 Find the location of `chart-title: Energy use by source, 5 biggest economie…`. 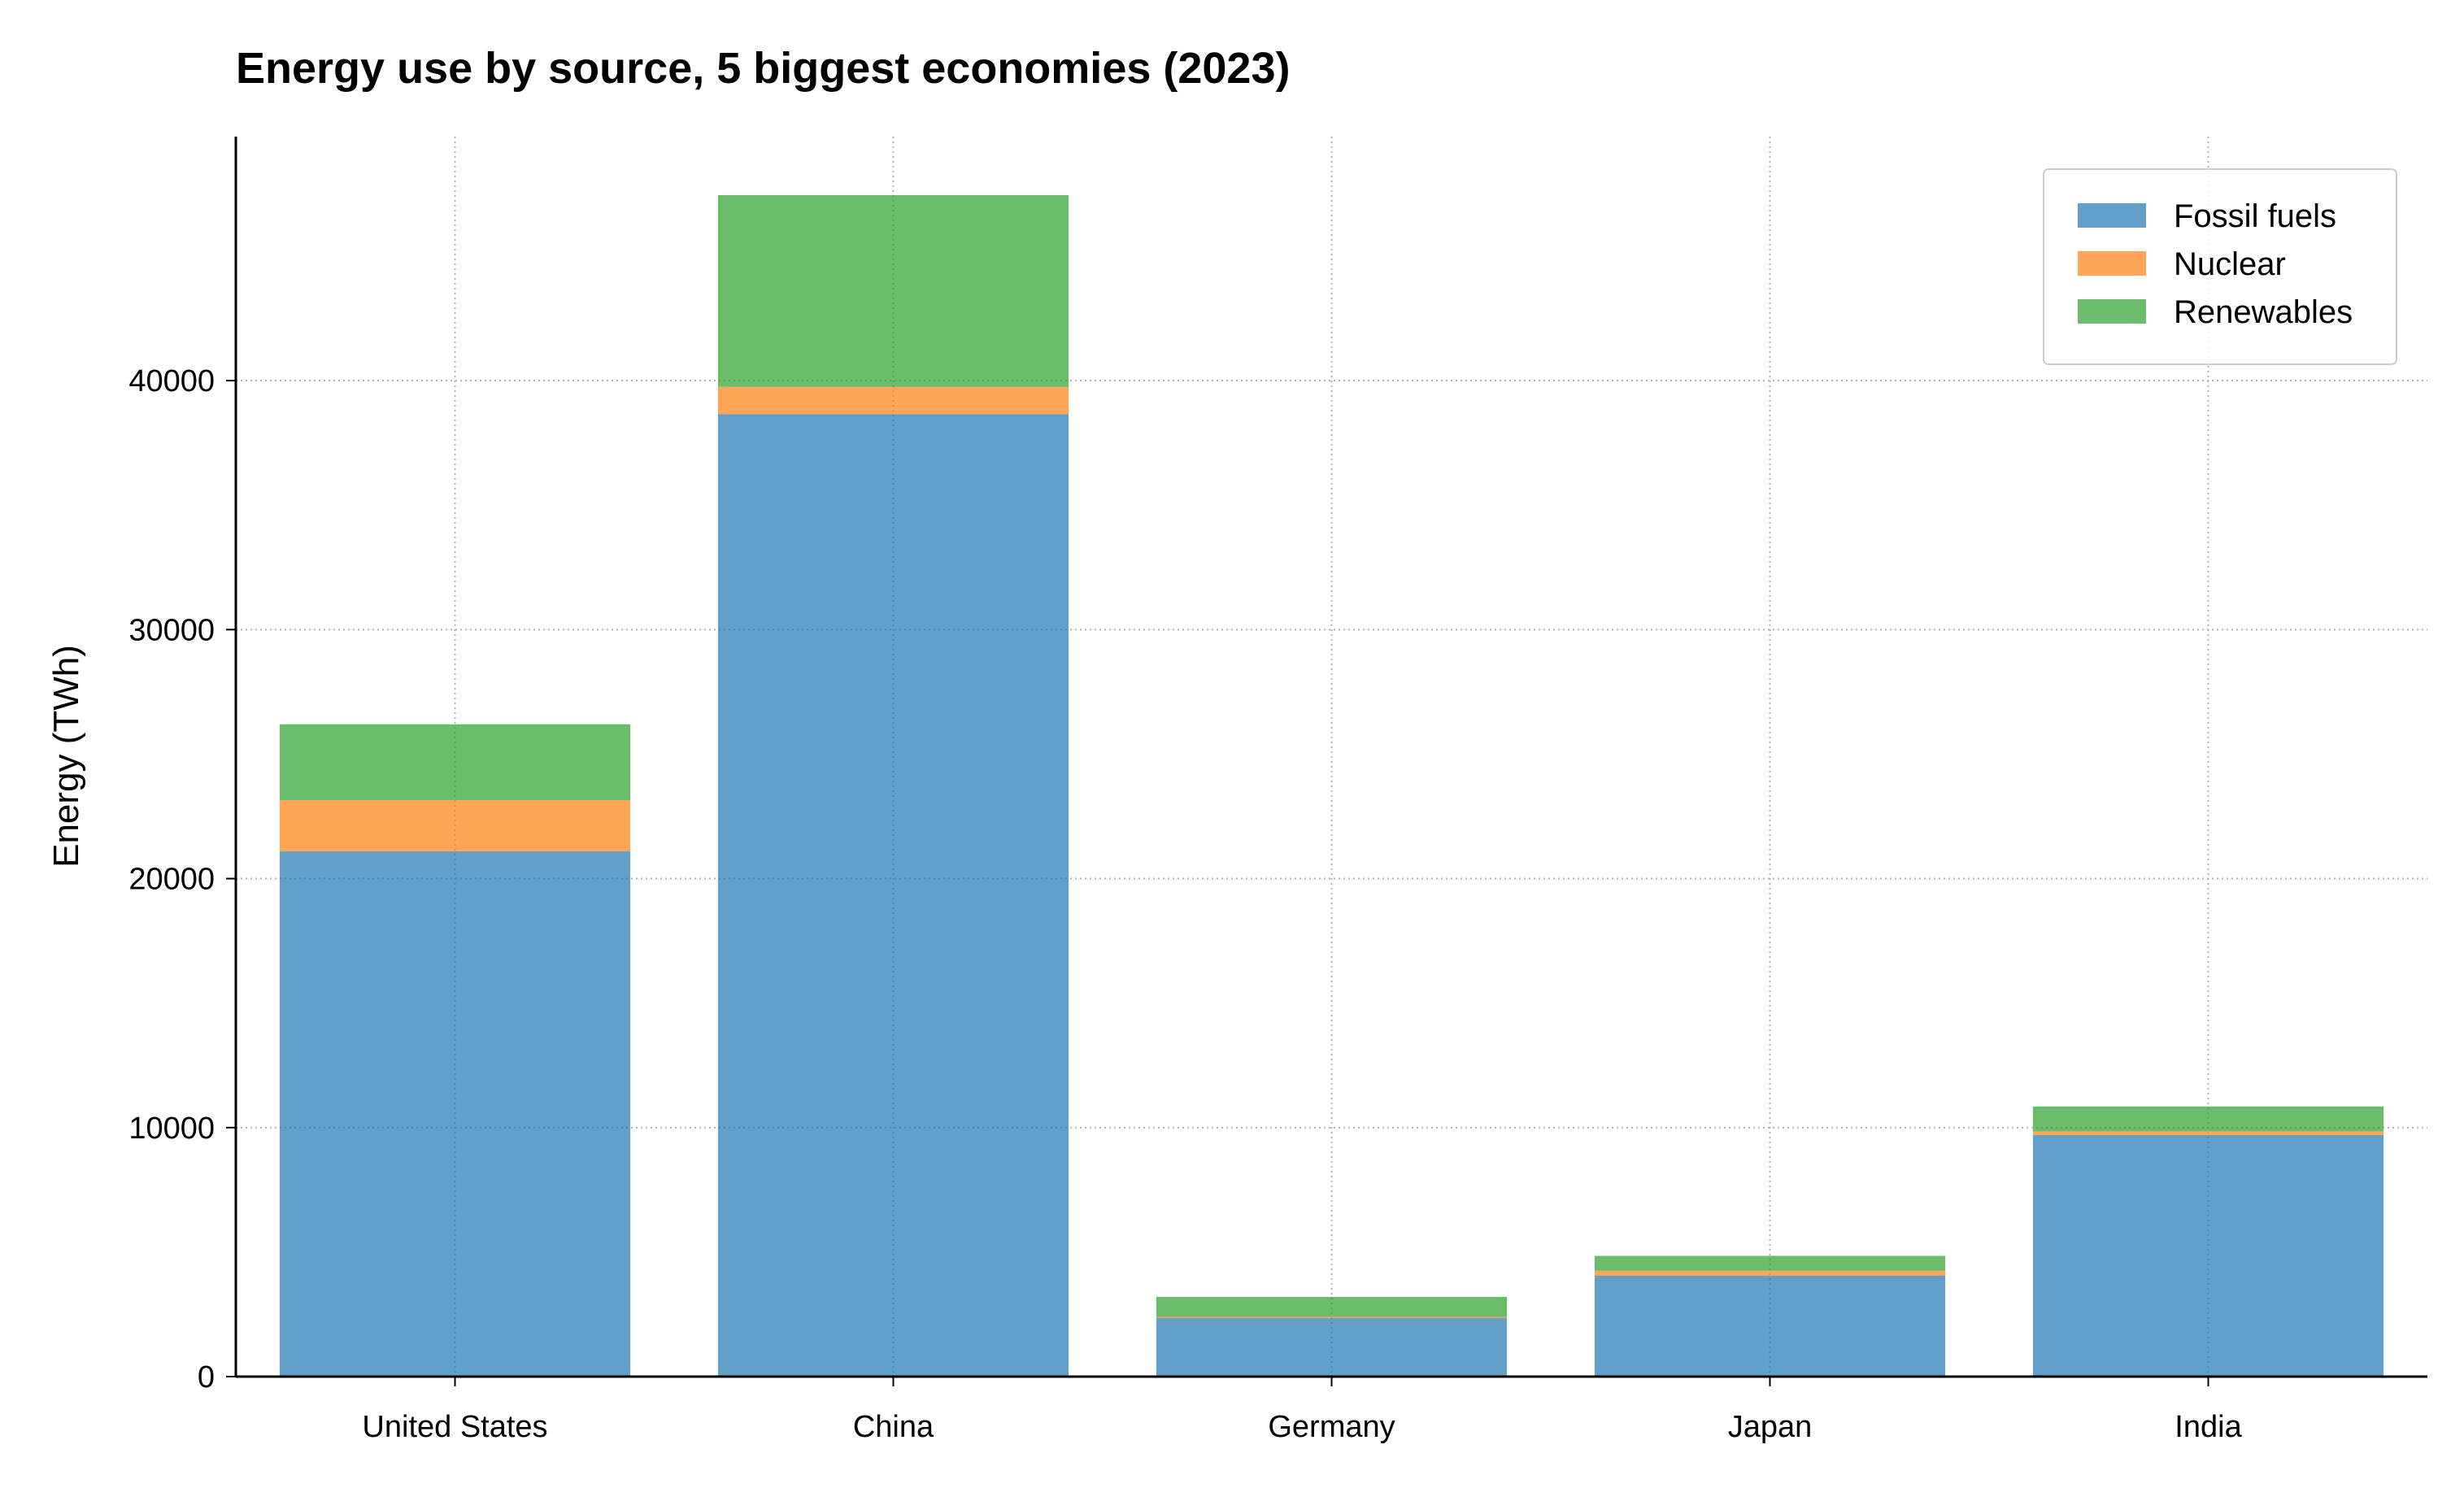

chart-title: Energy use by source, 5 biggest economie… is located at coordinates (763, 68).